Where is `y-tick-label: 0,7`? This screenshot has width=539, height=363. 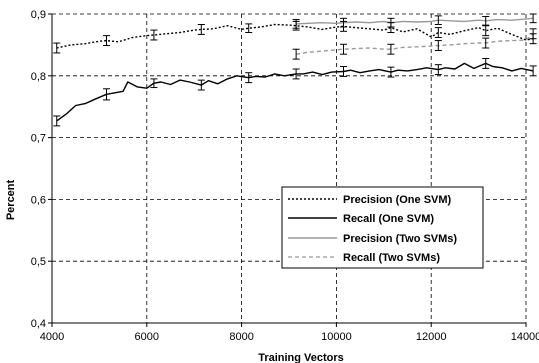
y-tick-label: 0,7 is located at coordinates (38, 139).